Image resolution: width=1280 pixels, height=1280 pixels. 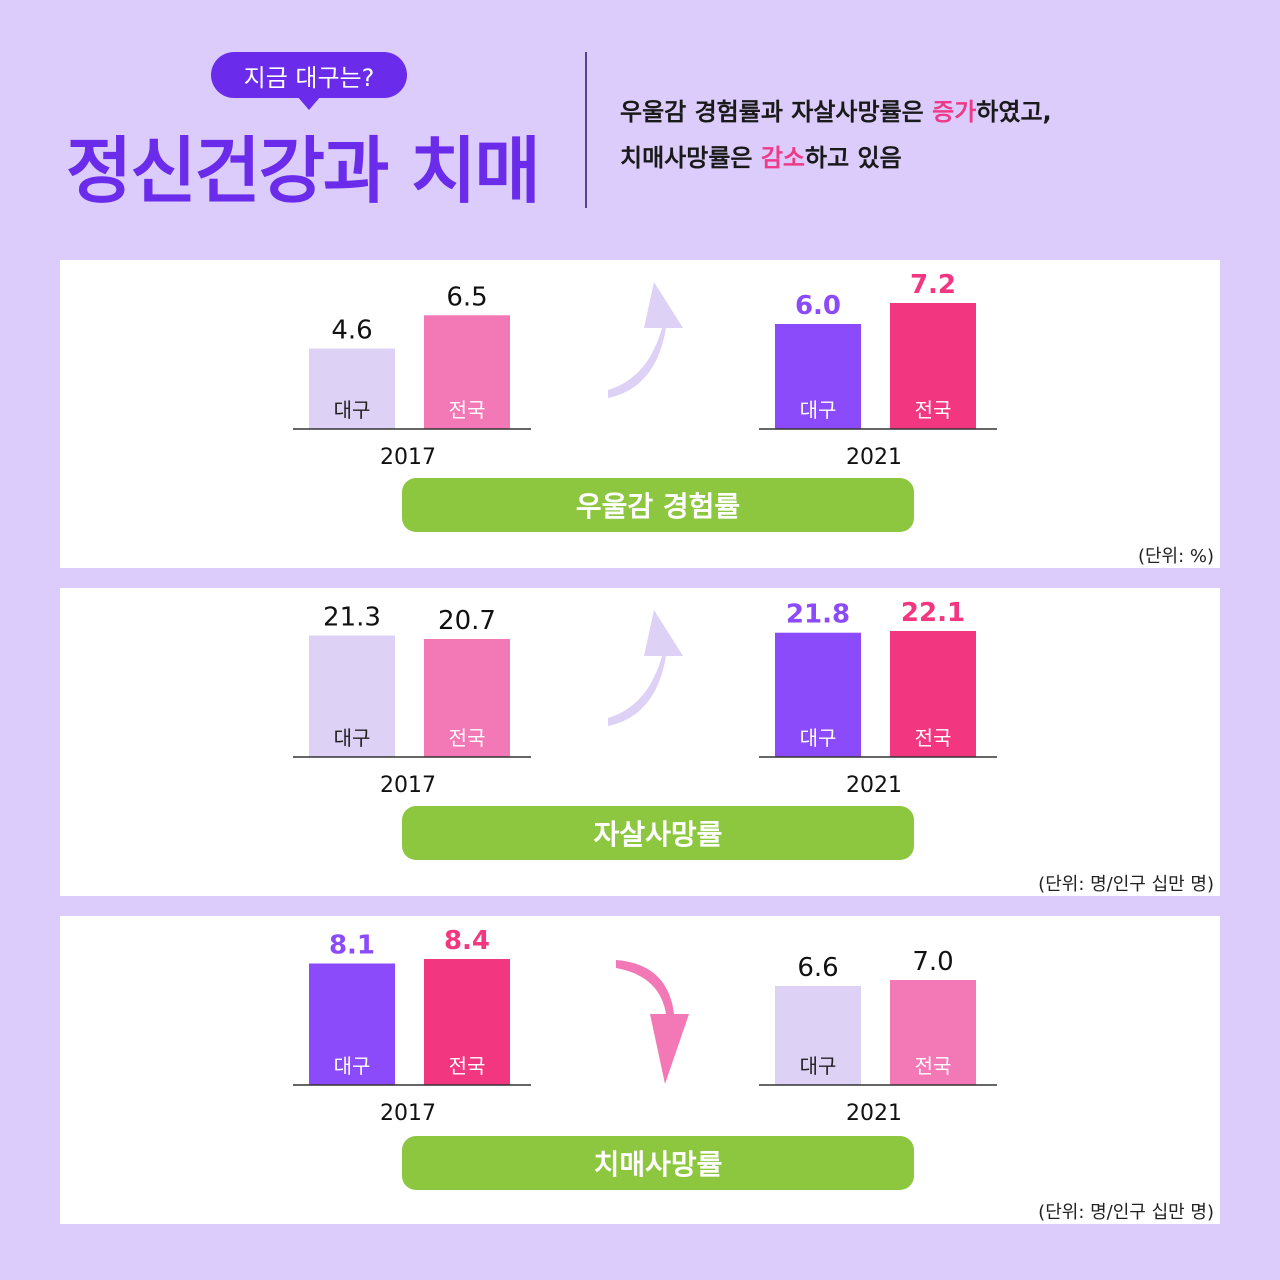 What do you see at coordinates (933, 613) in the screenshot?
I see `data-label-suicide-2021-1: 22.1` at bounding box center [933, 613].